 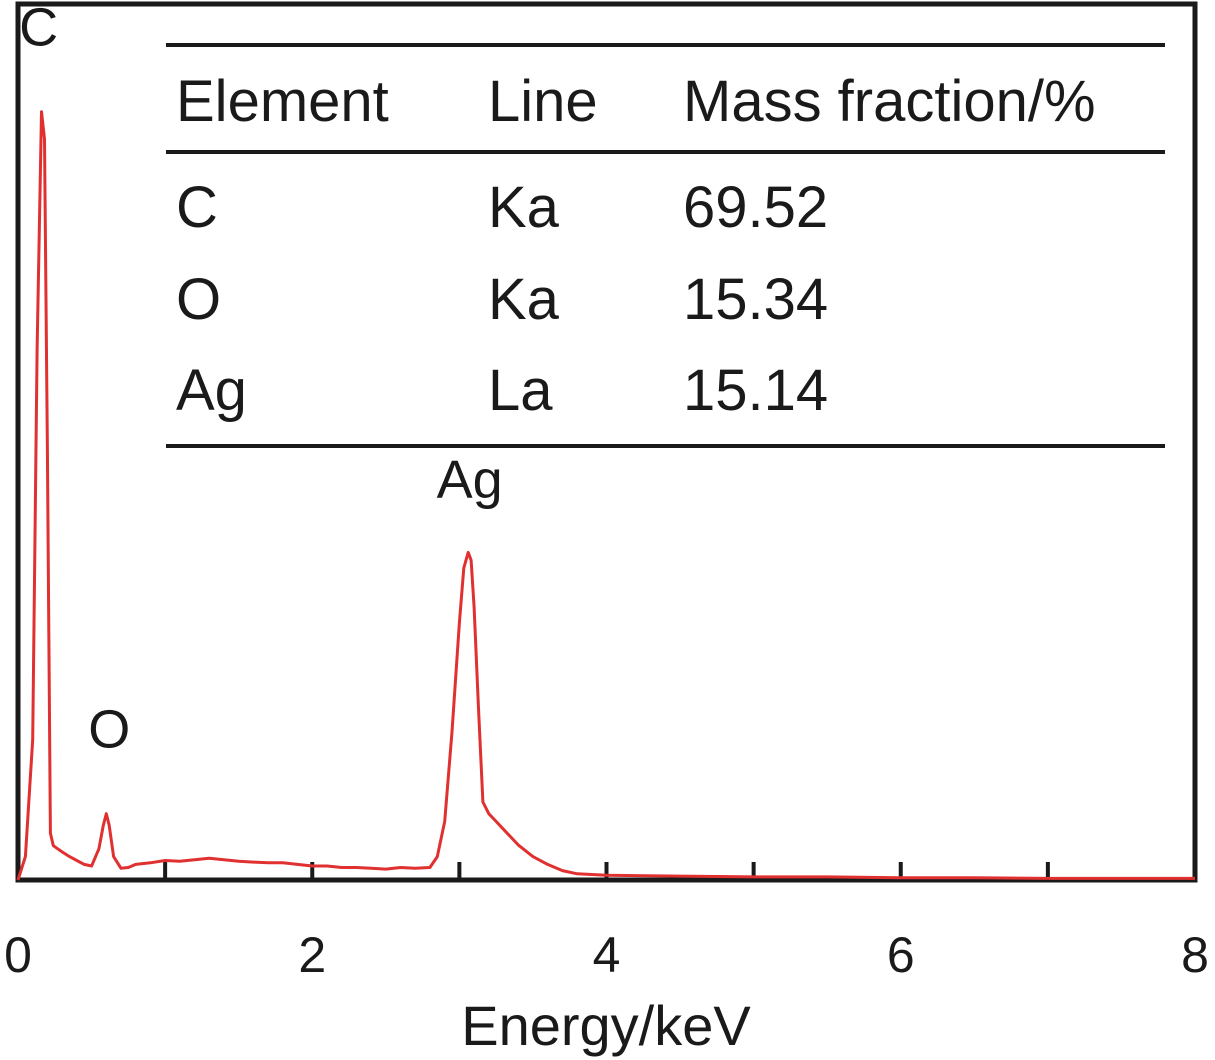 What do you see at coordinates (755, 207) in the screenshot?
I see `table-cell-mass-fraction: 69.52` at bounding box center [755, 207].